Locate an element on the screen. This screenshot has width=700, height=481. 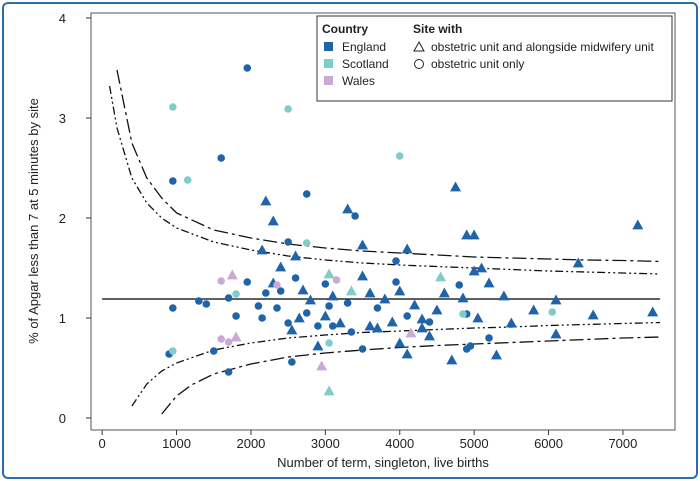
y-tick-label: 2 is located at coordinates (62, 218).